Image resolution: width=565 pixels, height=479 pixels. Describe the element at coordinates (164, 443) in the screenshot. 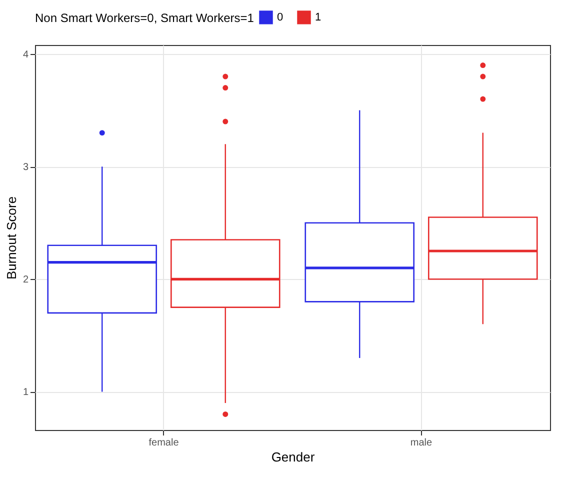

I see `x-tick-label: female` at that location.